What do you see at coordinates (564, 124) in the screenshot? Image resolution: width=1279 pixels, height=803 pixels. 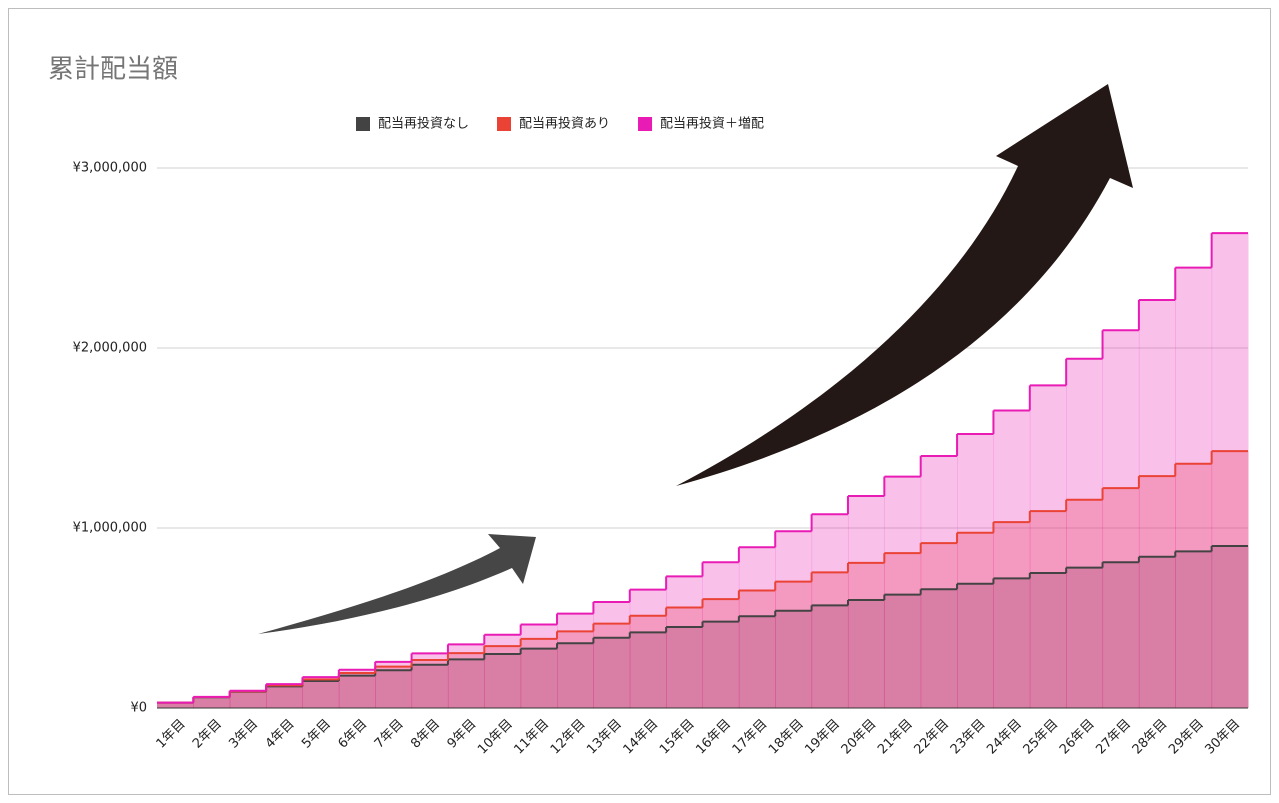 I see `legend-label: 配当再投資あり` at bounding box center [564, 124].